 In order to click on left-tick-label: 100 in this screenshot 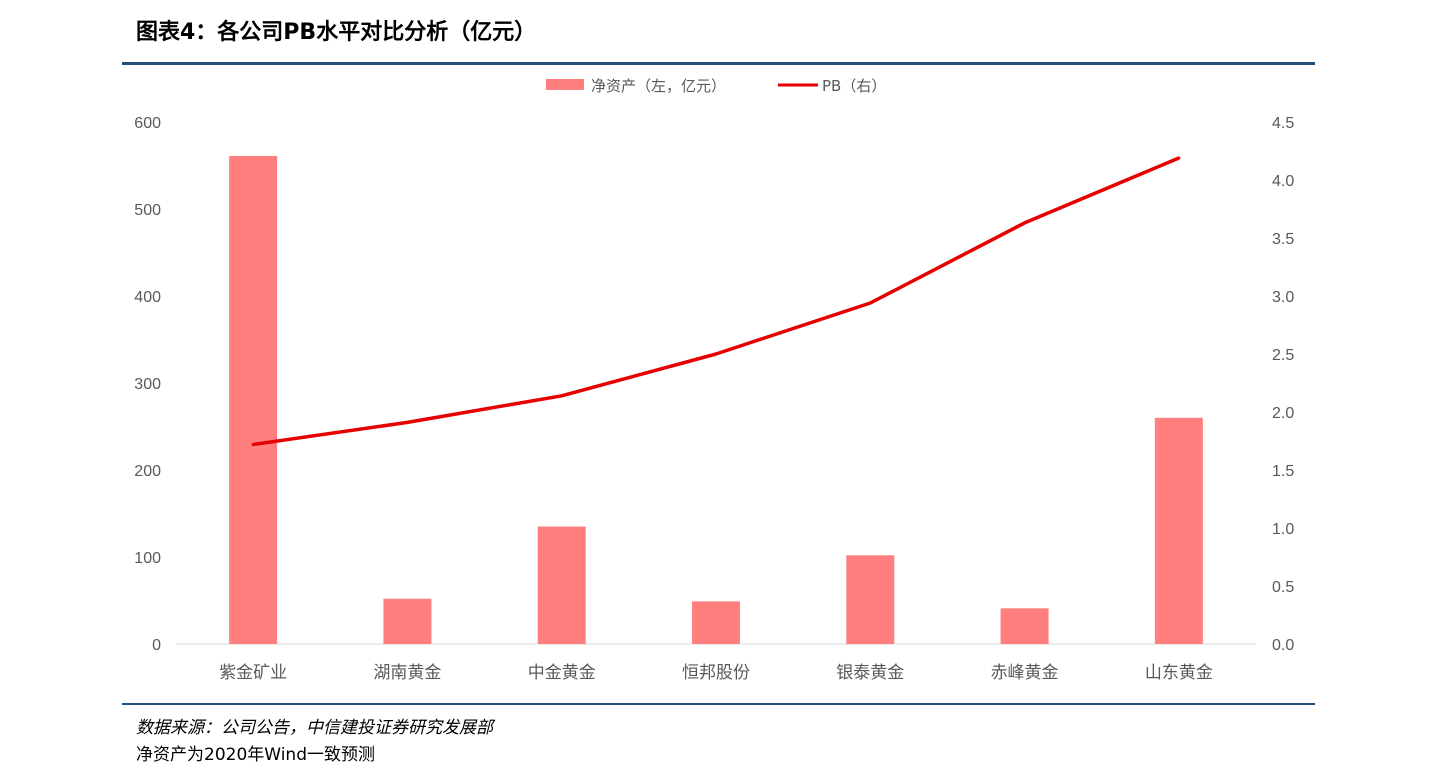, I will do `click(147, 558)`.